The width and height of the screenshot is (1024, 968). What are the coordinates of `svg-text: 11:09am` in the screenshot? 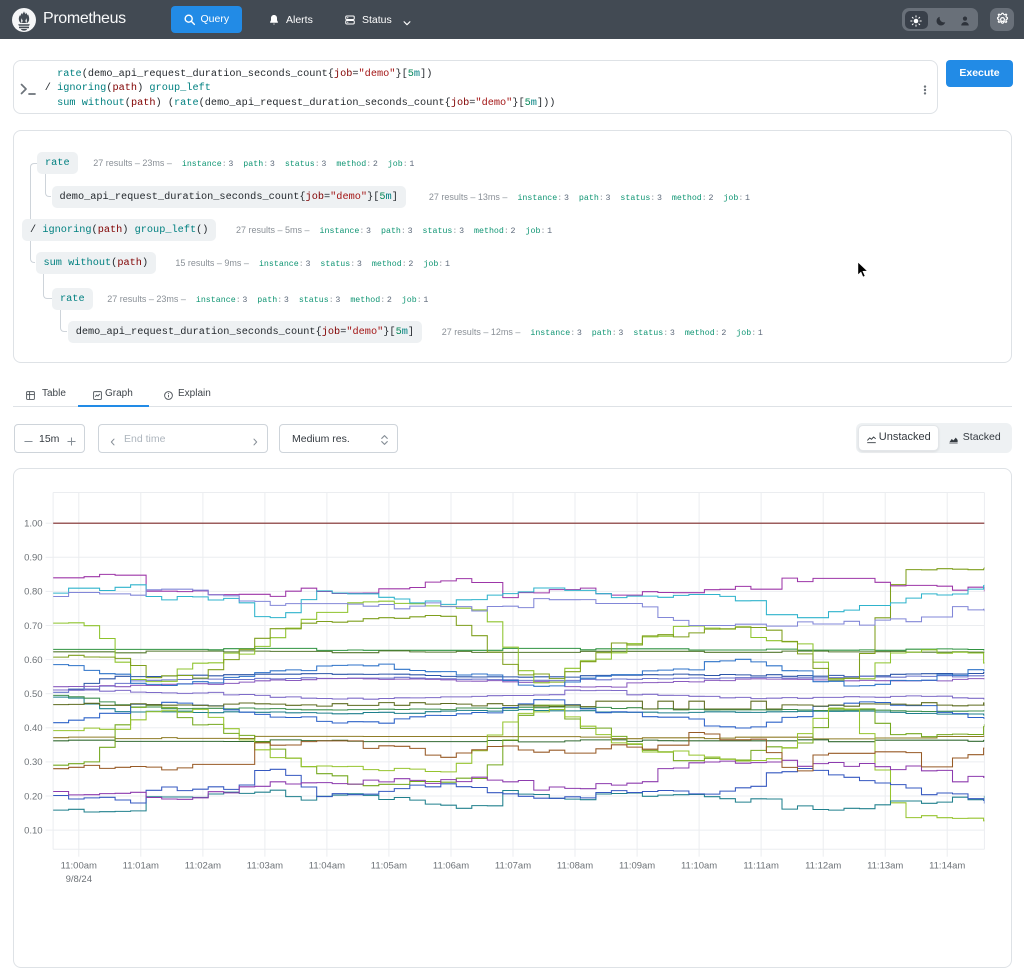 It's located at (637, 866).